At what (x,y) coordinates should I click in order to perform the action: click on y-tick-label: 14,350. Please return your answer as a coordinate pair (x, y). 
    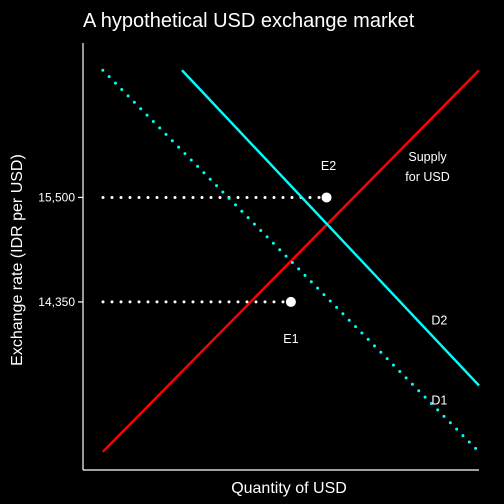
    Looking at the image, I should click on (56, 302).